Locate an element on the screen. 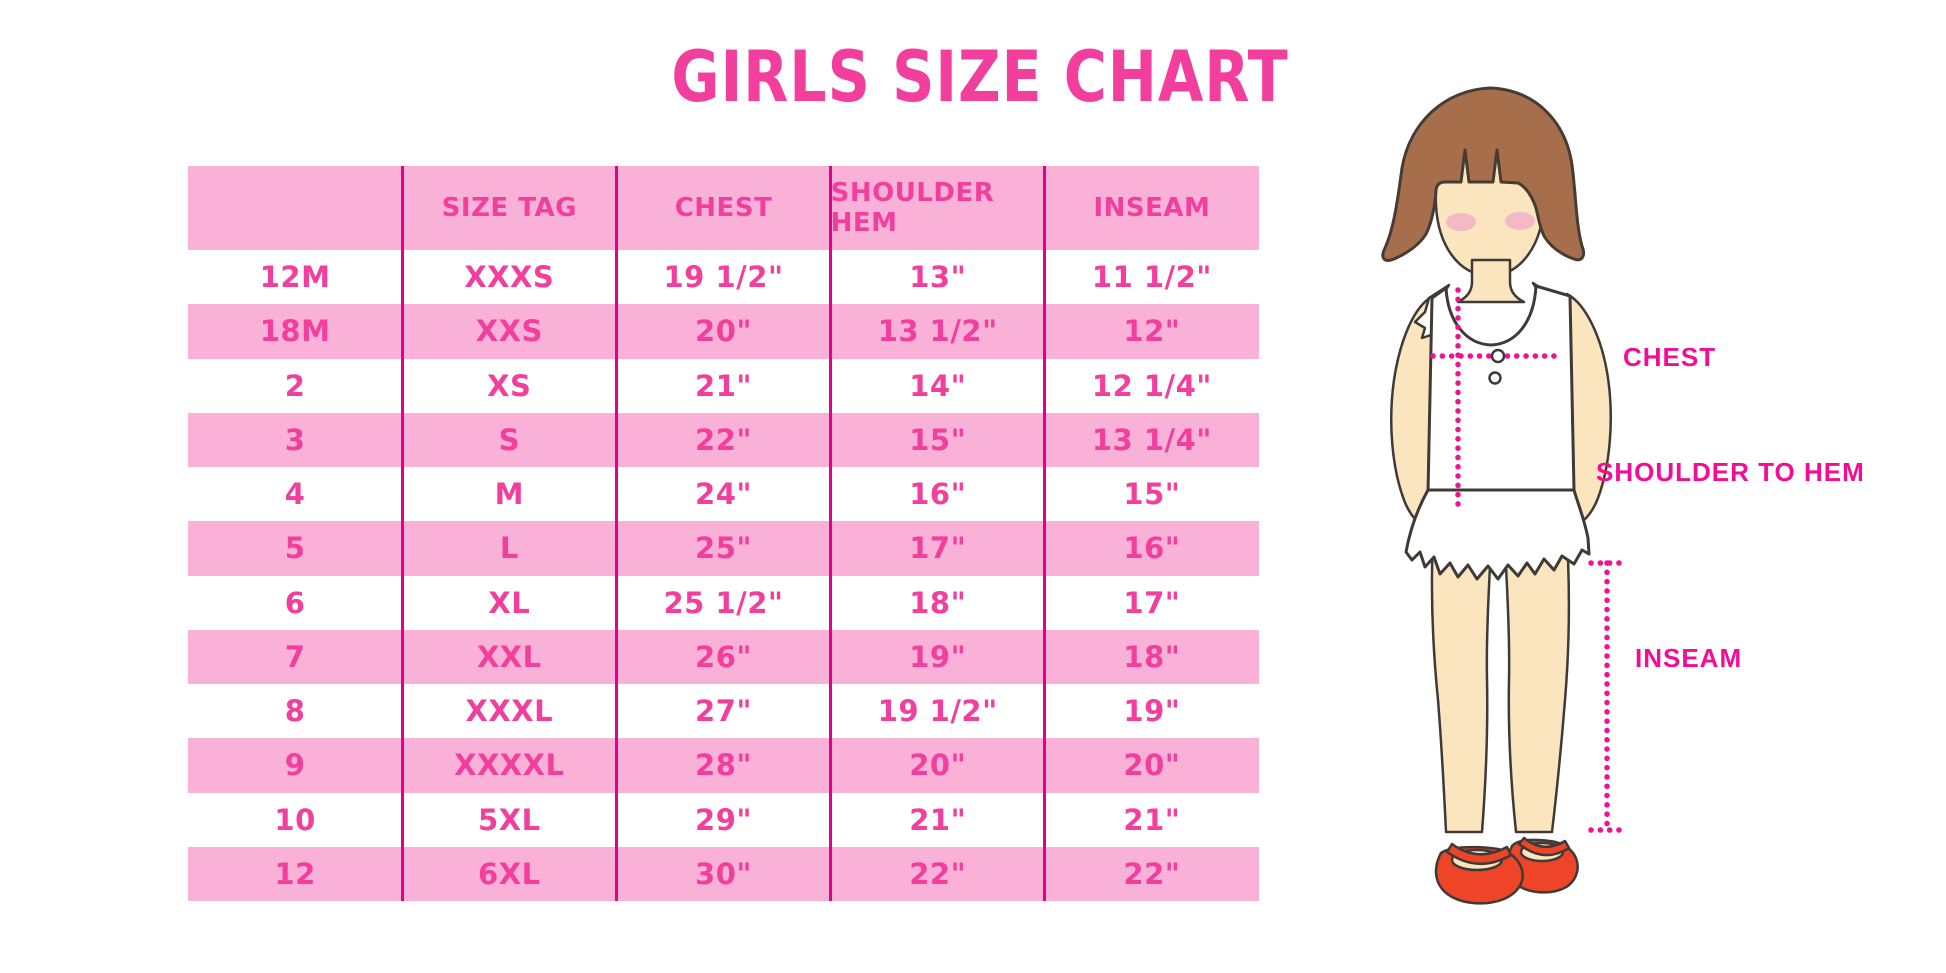  table-cell: S is located at coordinates (509, 439).